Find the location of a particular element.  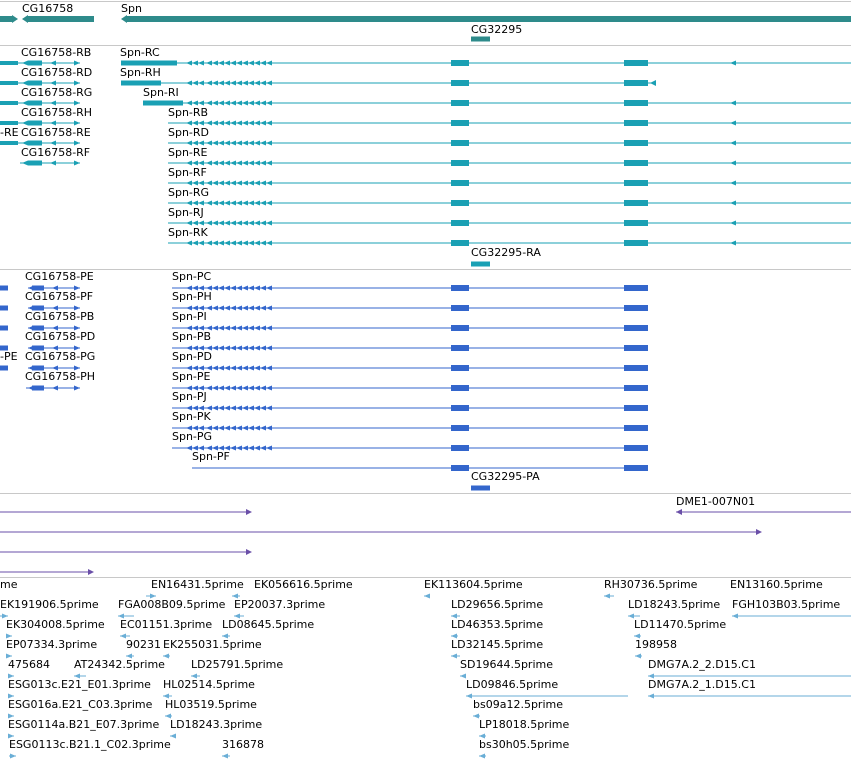

est-label: RH30736.5prime is located at coordinates (651, 584).